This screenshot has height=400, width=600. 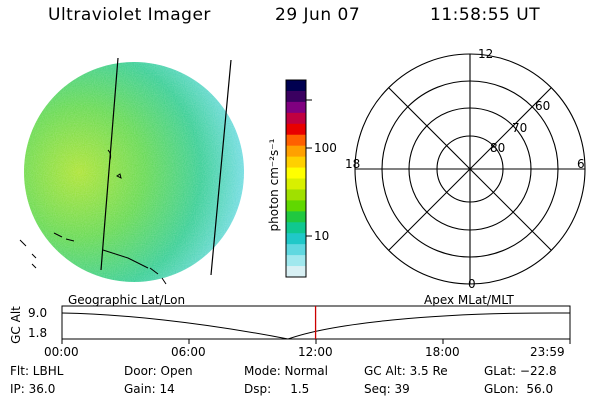 What do you see at coordinates (472, 284) in the screenshot?
I see `mlt-label-0: 0` at bounding box center [472, 284].